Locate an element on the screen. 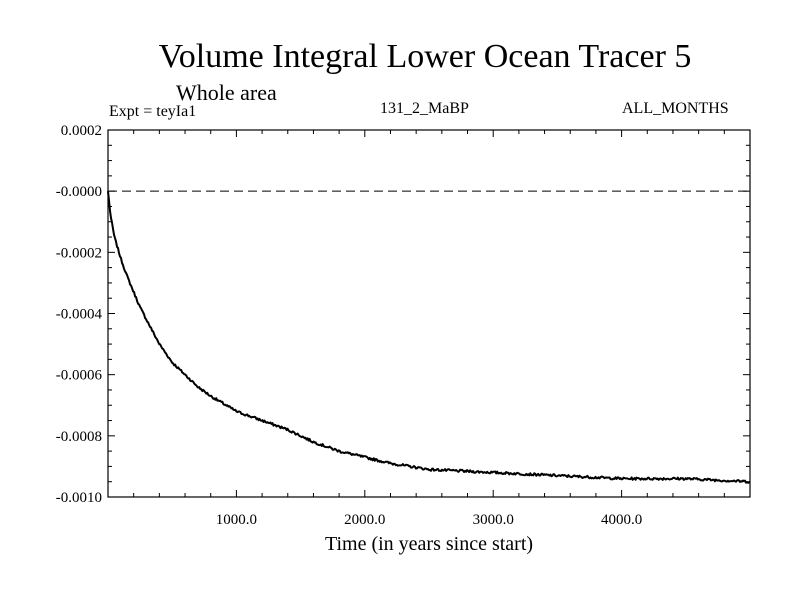 The image size is (800, 600). y-tick-label: -0.0002 is located at coordinates (79, 253).